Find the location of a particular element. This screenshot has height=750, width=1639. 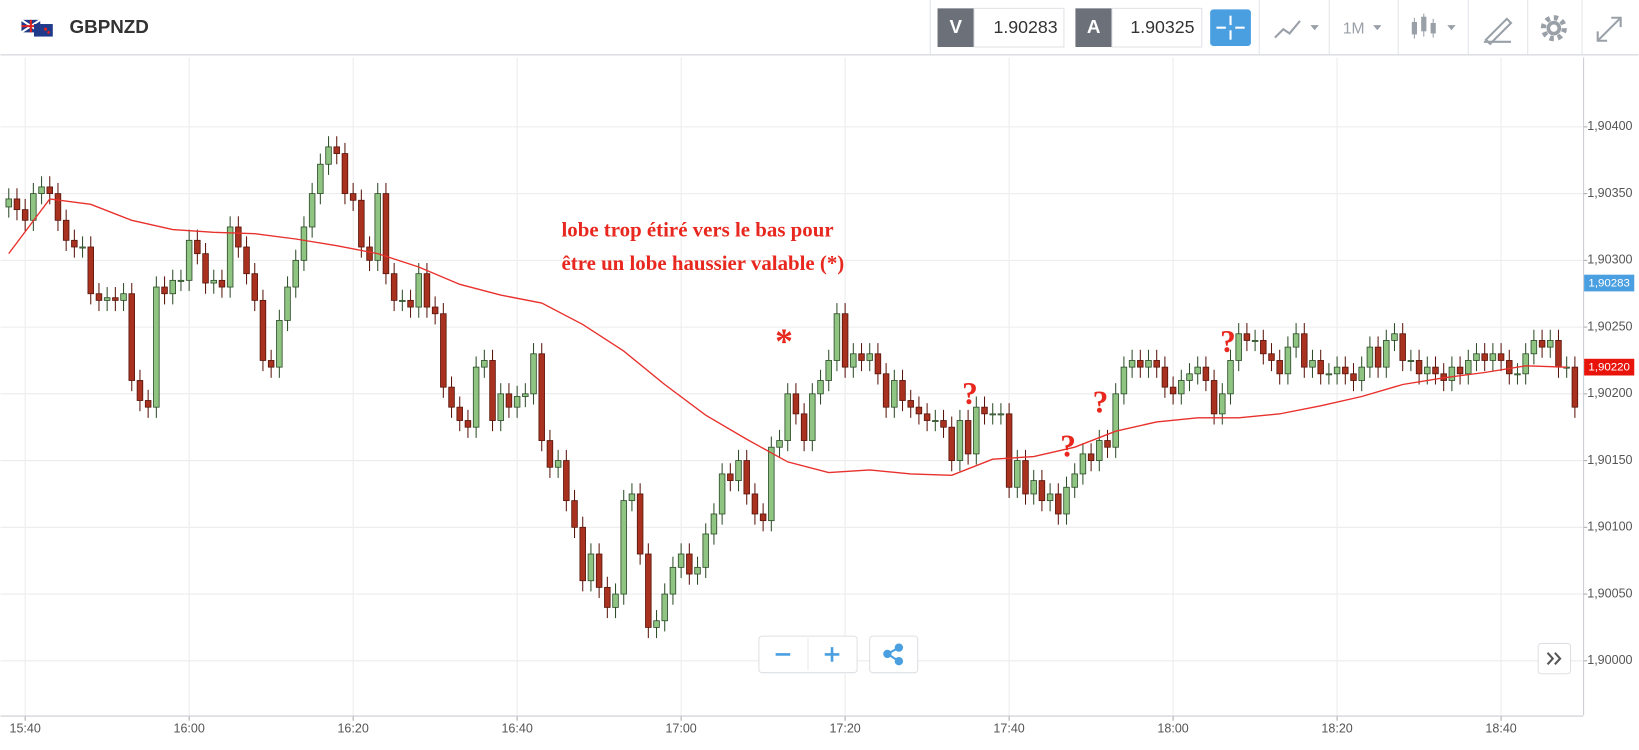

timeframe: 1M is located at coordinates (1354, 28).